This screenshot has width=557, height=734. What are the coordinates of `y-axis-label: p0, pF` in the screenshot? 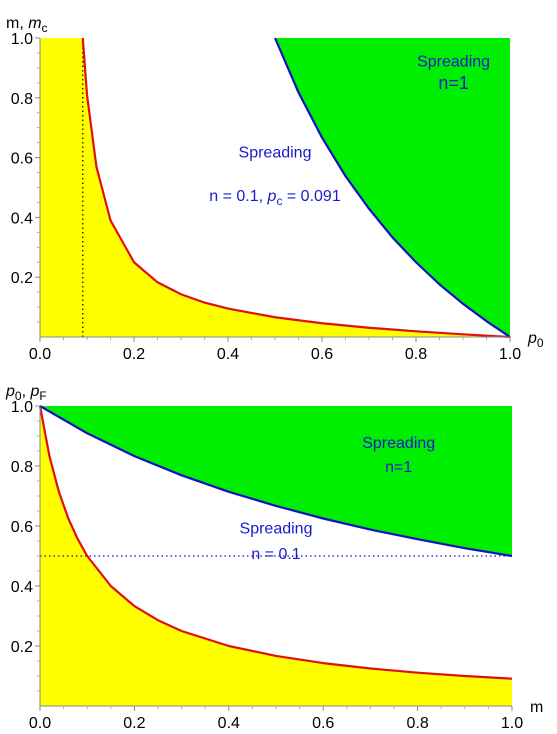 It's located at (26, 393).